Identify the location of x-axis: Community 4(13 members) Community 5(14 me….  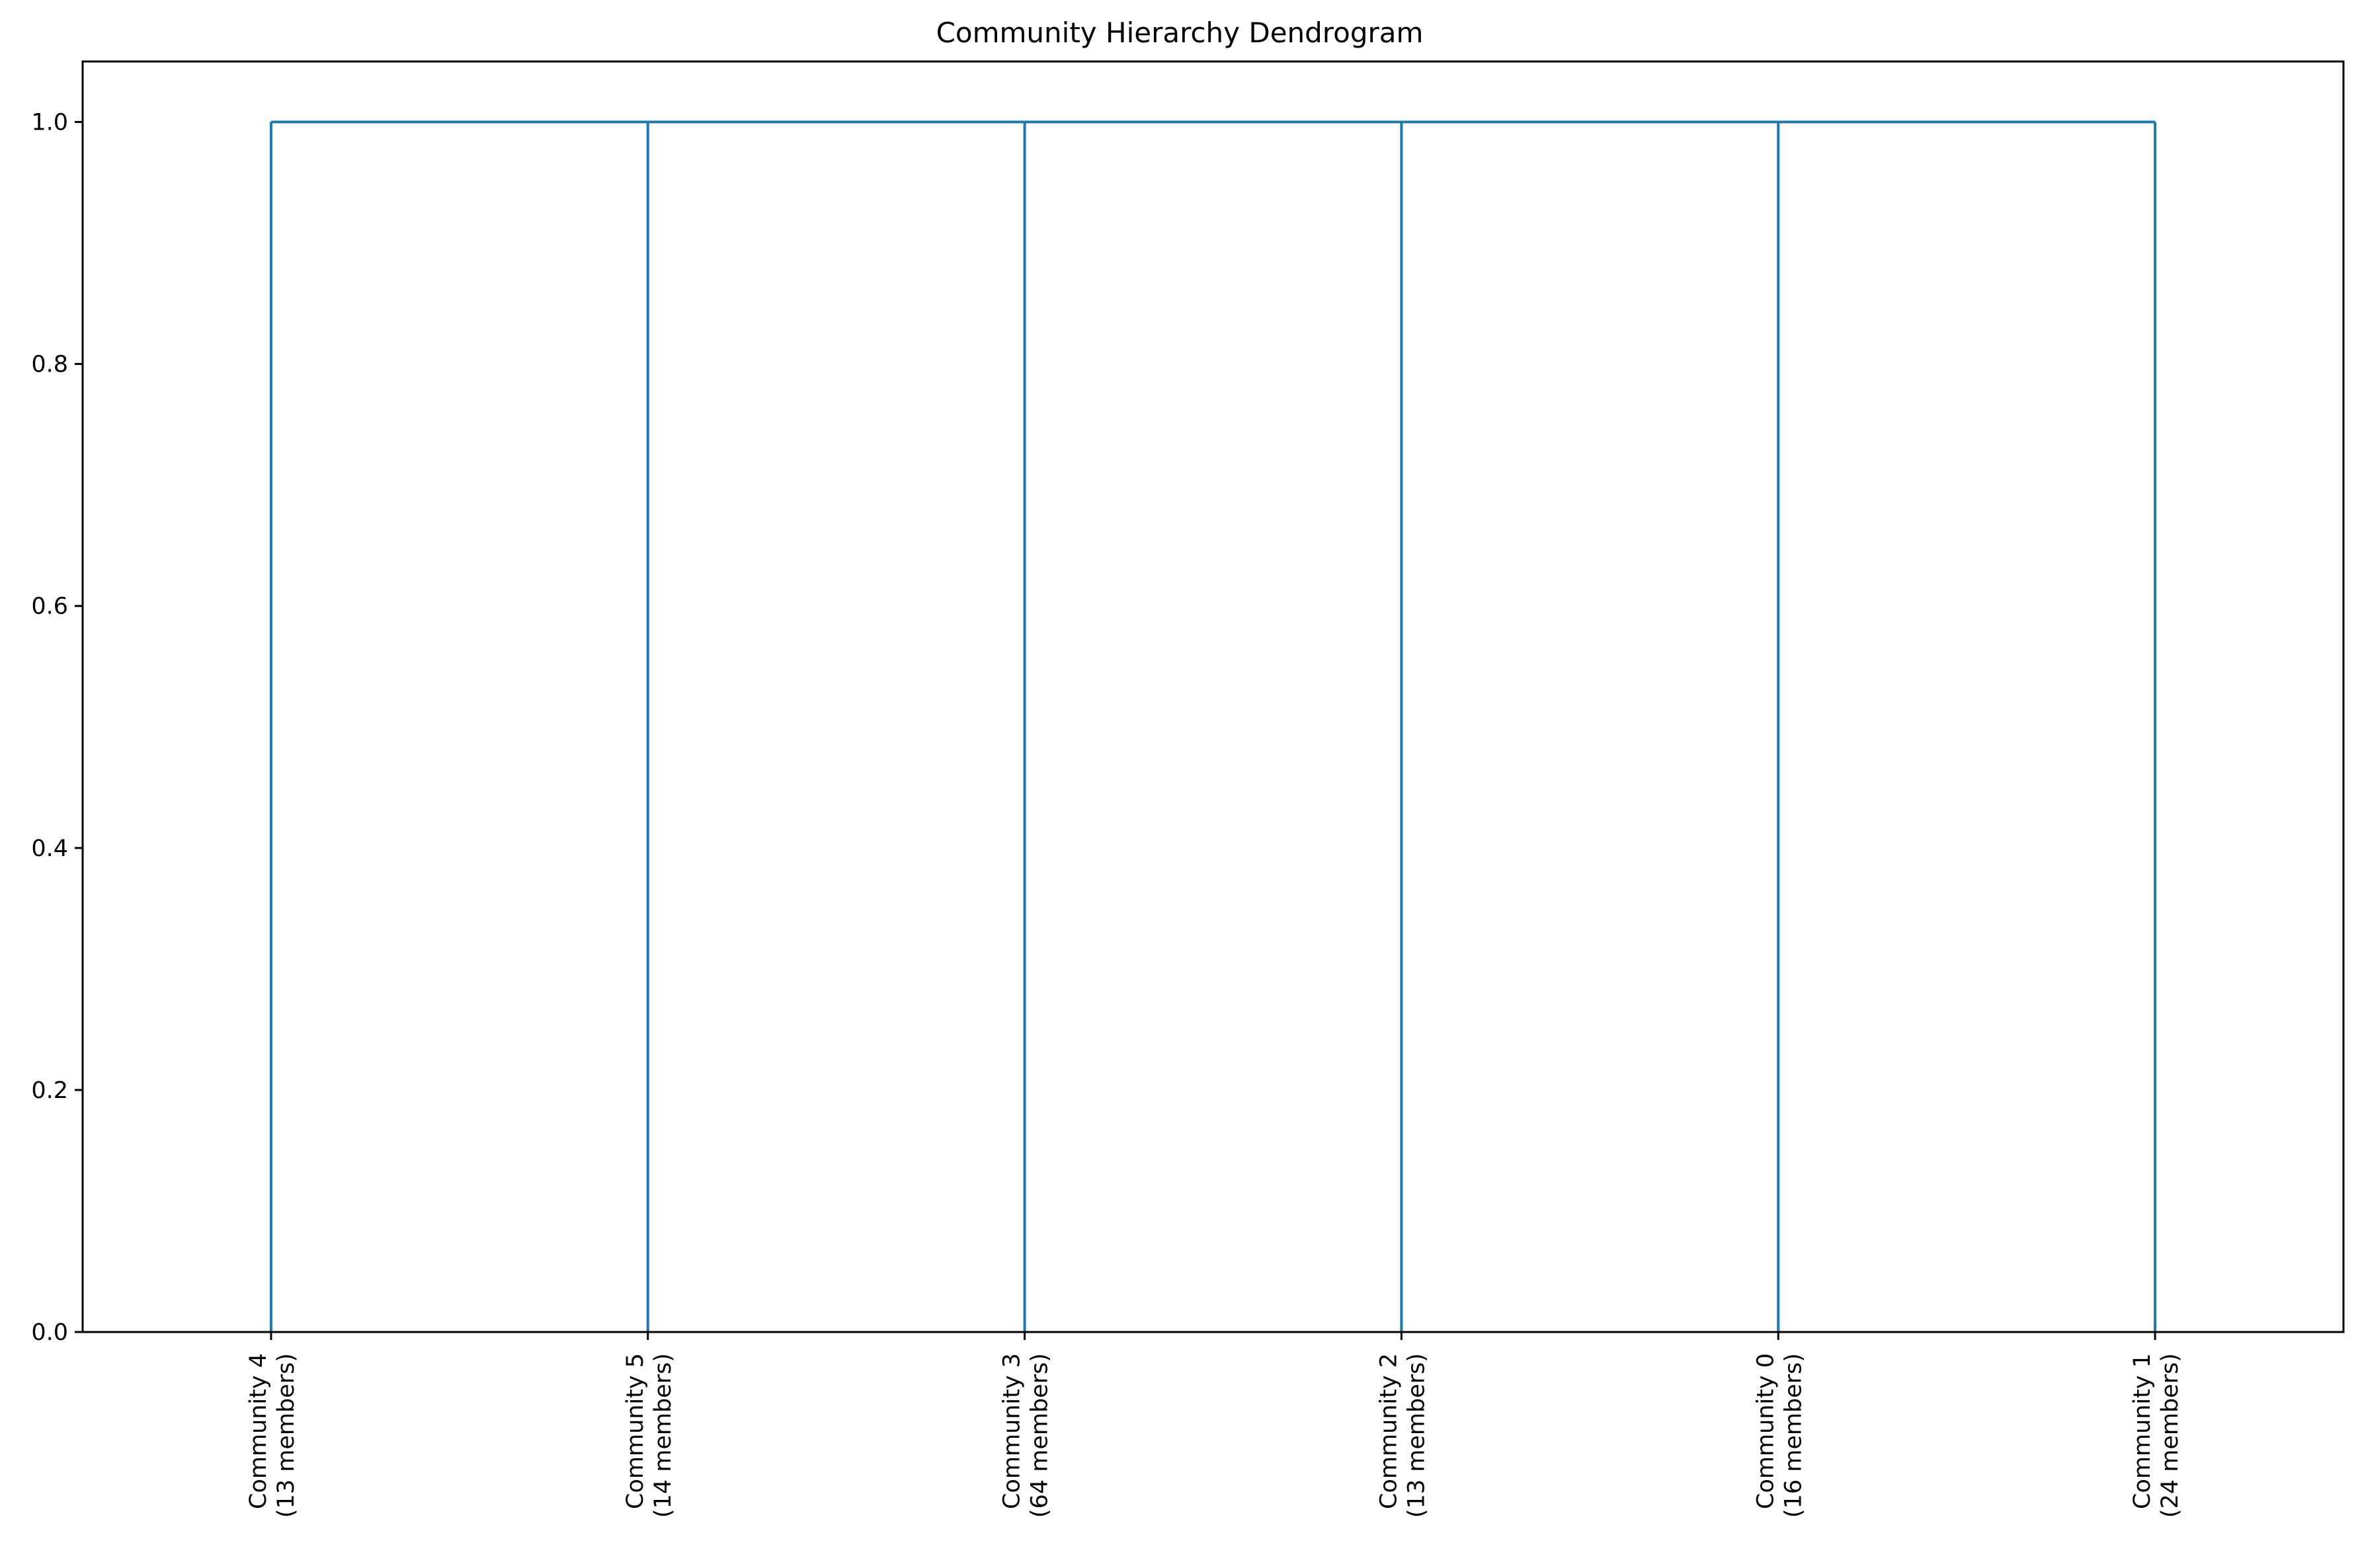
(1214, 1425).